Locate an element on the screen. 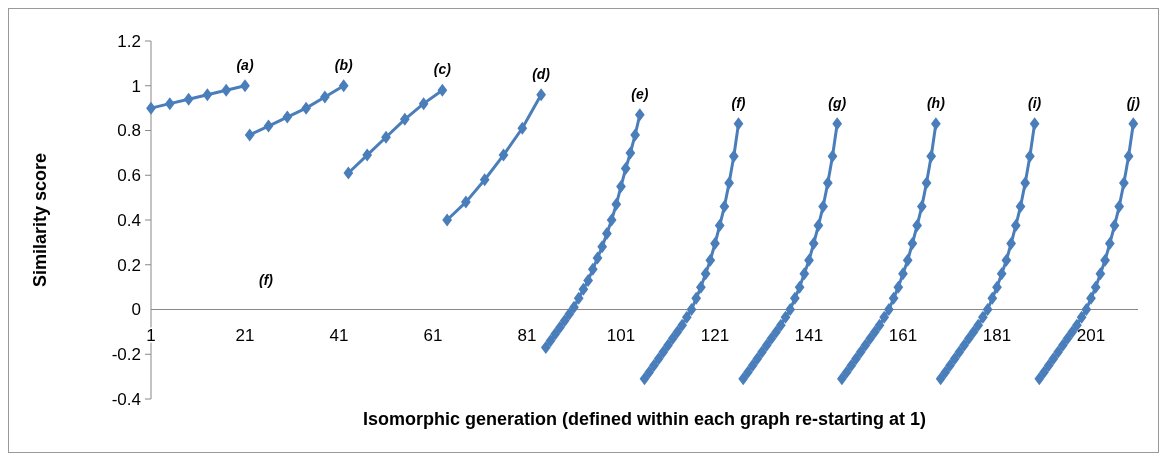  y-tick-label: -0.2 is located at coordinates (126, 355).